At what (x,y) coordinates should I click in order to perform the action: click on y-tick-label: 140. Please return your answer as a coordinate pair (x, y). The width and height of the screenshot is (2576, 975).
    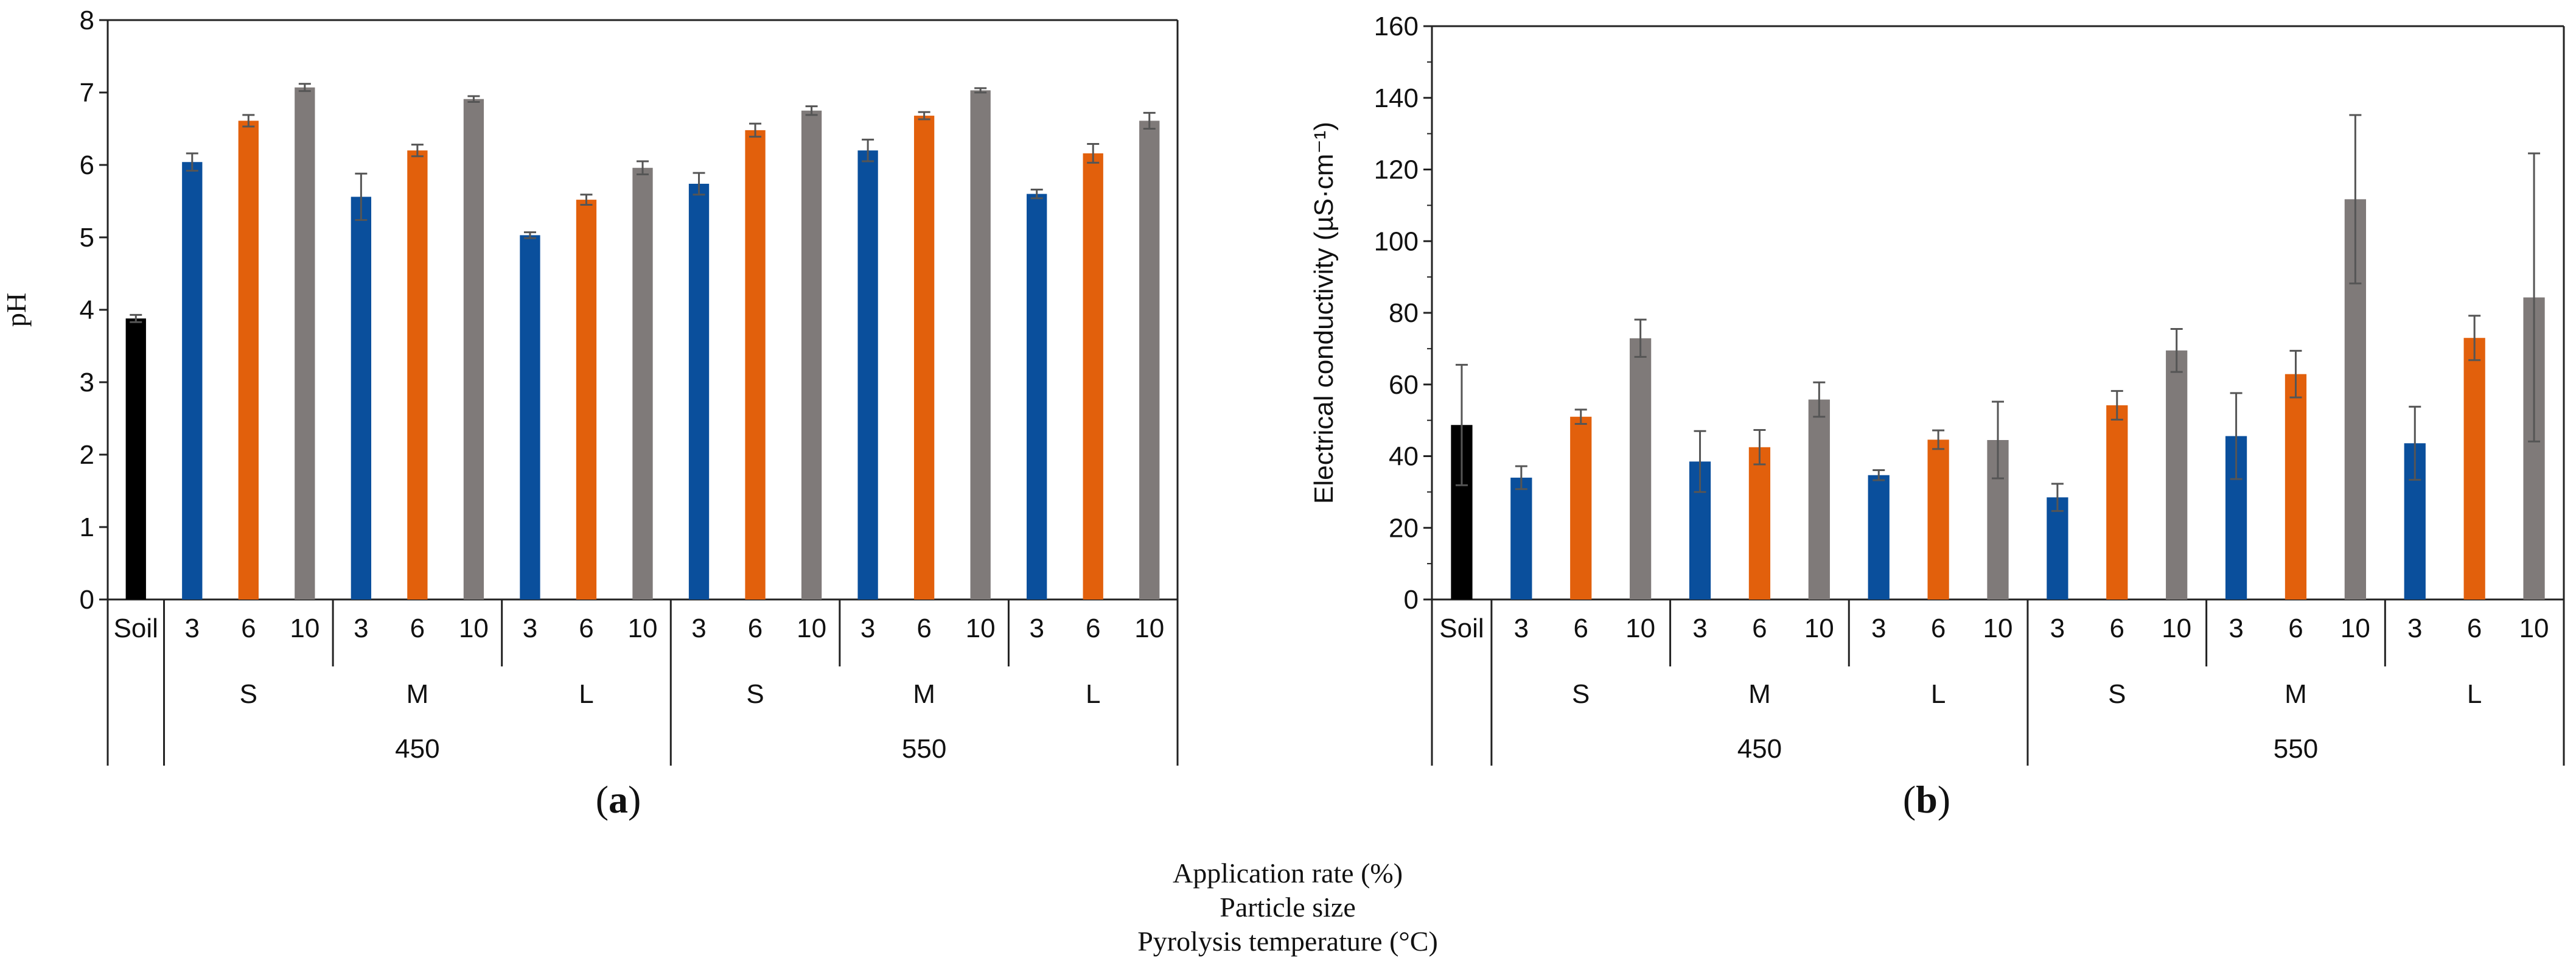
    Looking at the image, I should click on (1396, 98).